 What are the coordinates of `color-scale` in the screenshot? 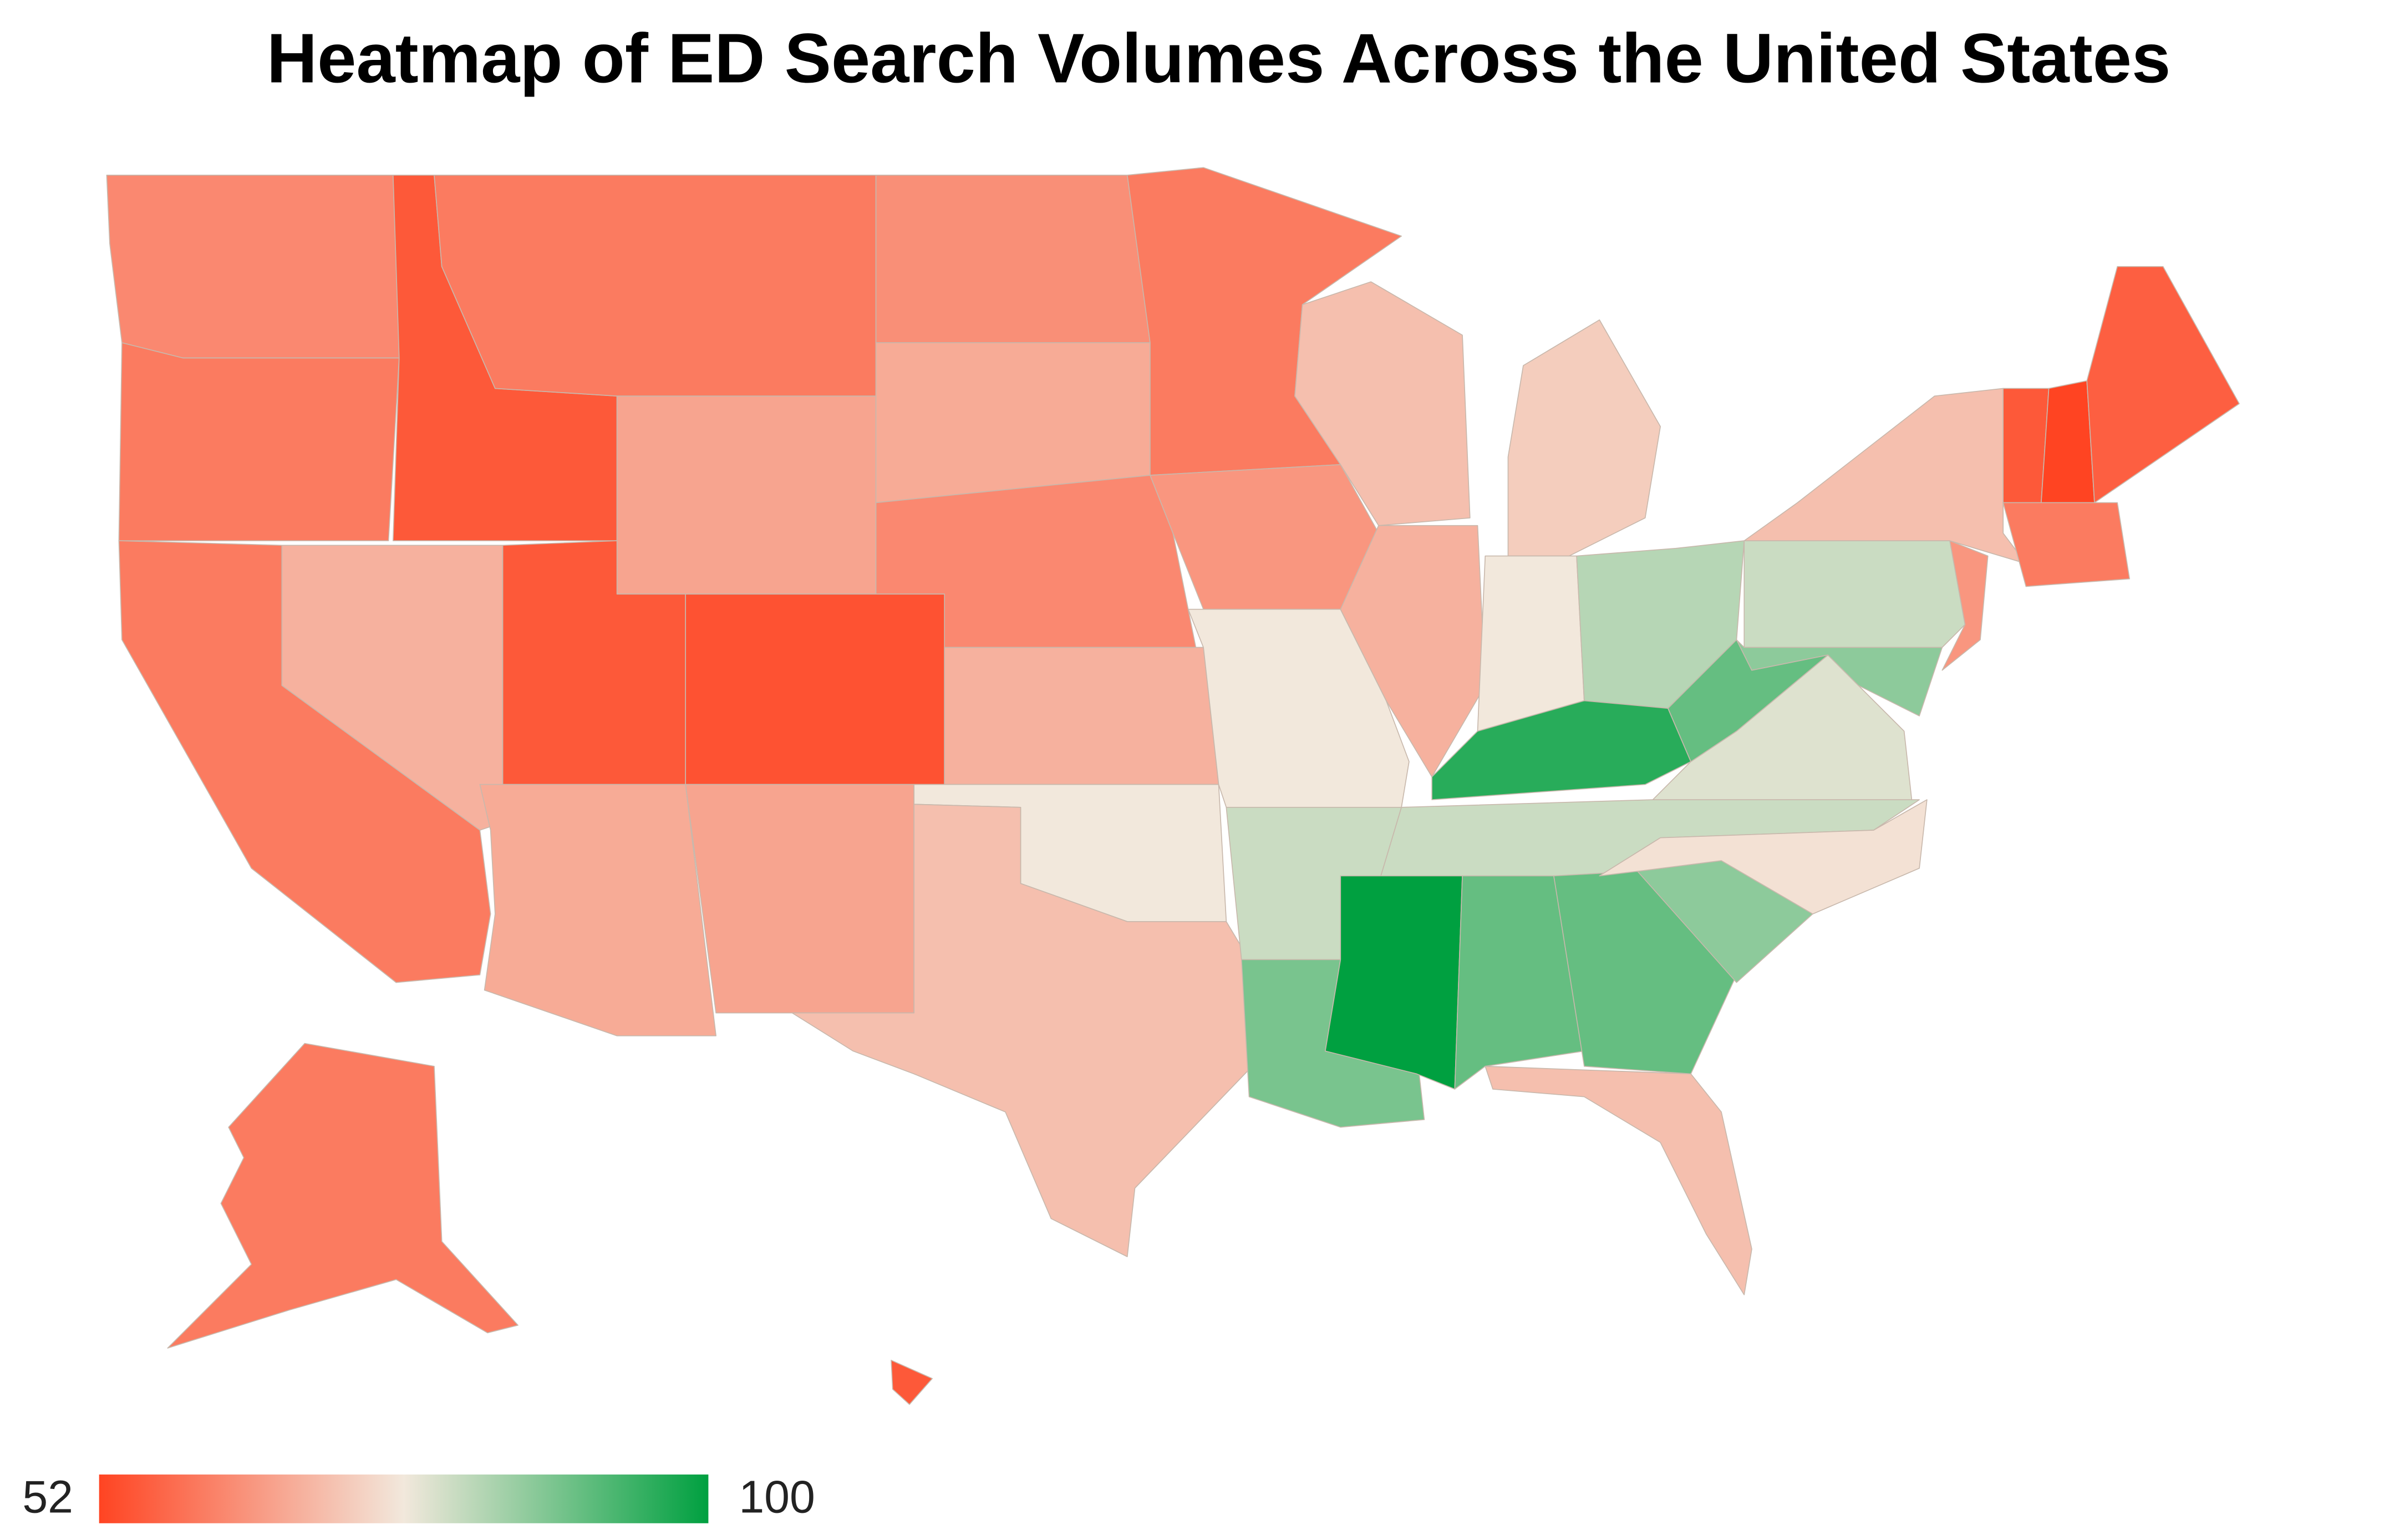 It's located at (404, 1498).